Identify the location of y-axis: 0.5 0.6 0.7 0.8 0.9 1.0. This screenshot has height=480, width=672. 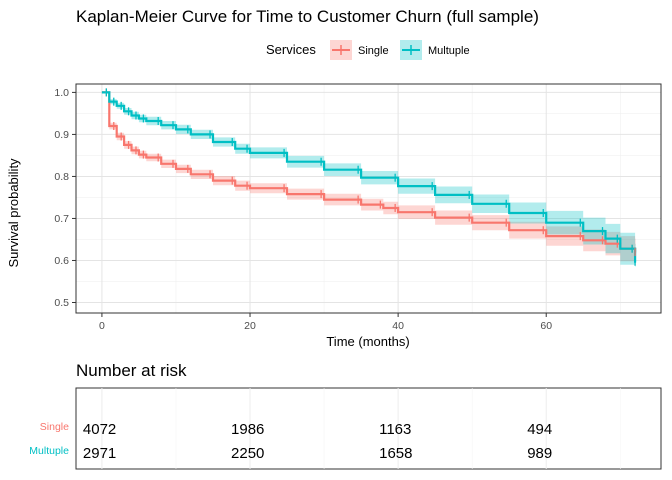
(65, 198).